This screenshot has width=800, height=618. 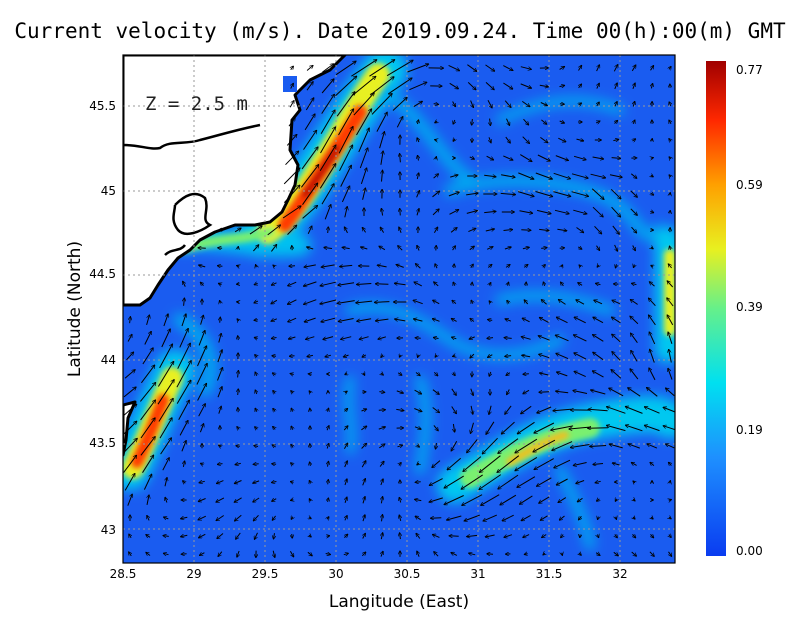 I want to click on colorbar-tick-label: 0.00, so click(x=749, y=551).